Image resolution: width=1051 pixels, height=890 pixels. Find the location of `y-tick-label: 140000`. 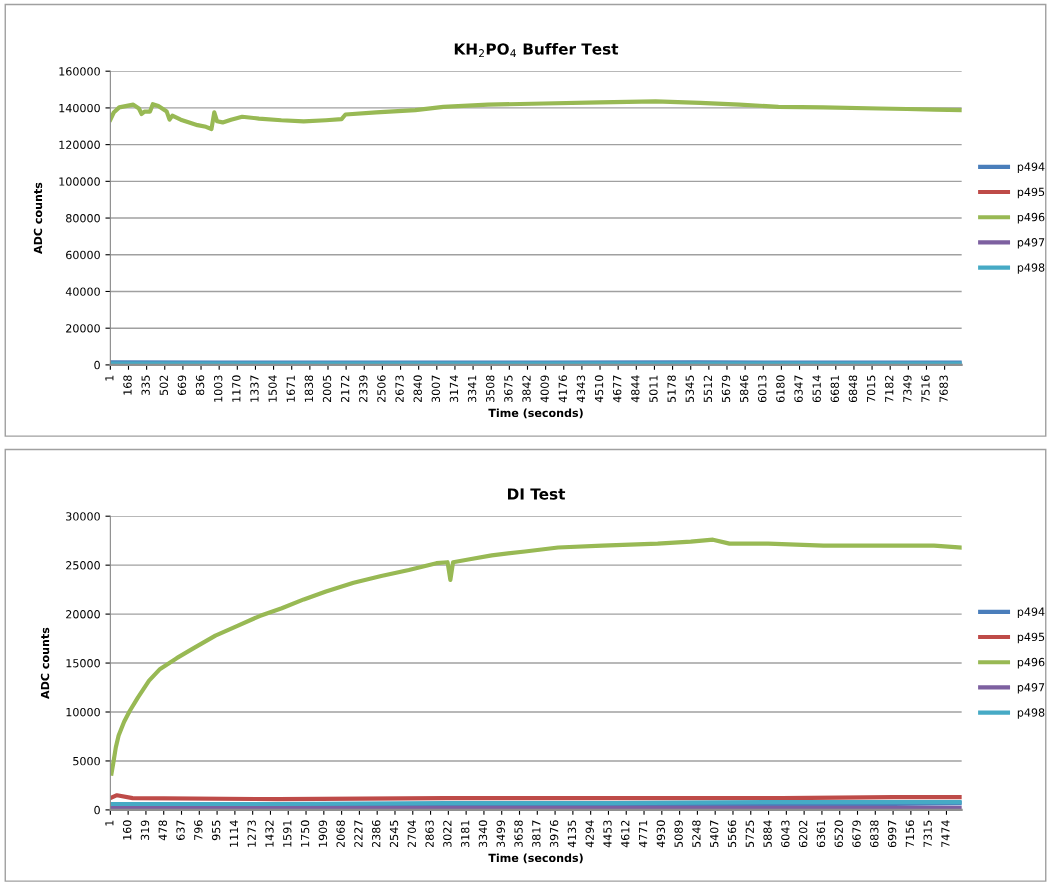

y-tick-label: 140000 is located at coordinates (79, 108).